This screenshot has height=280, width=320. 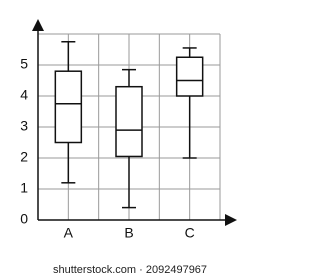 What do you see at coordinates (24, 219) in the screenshot?
I see `y-tick-label: 0` at bounding box center [24, 219].